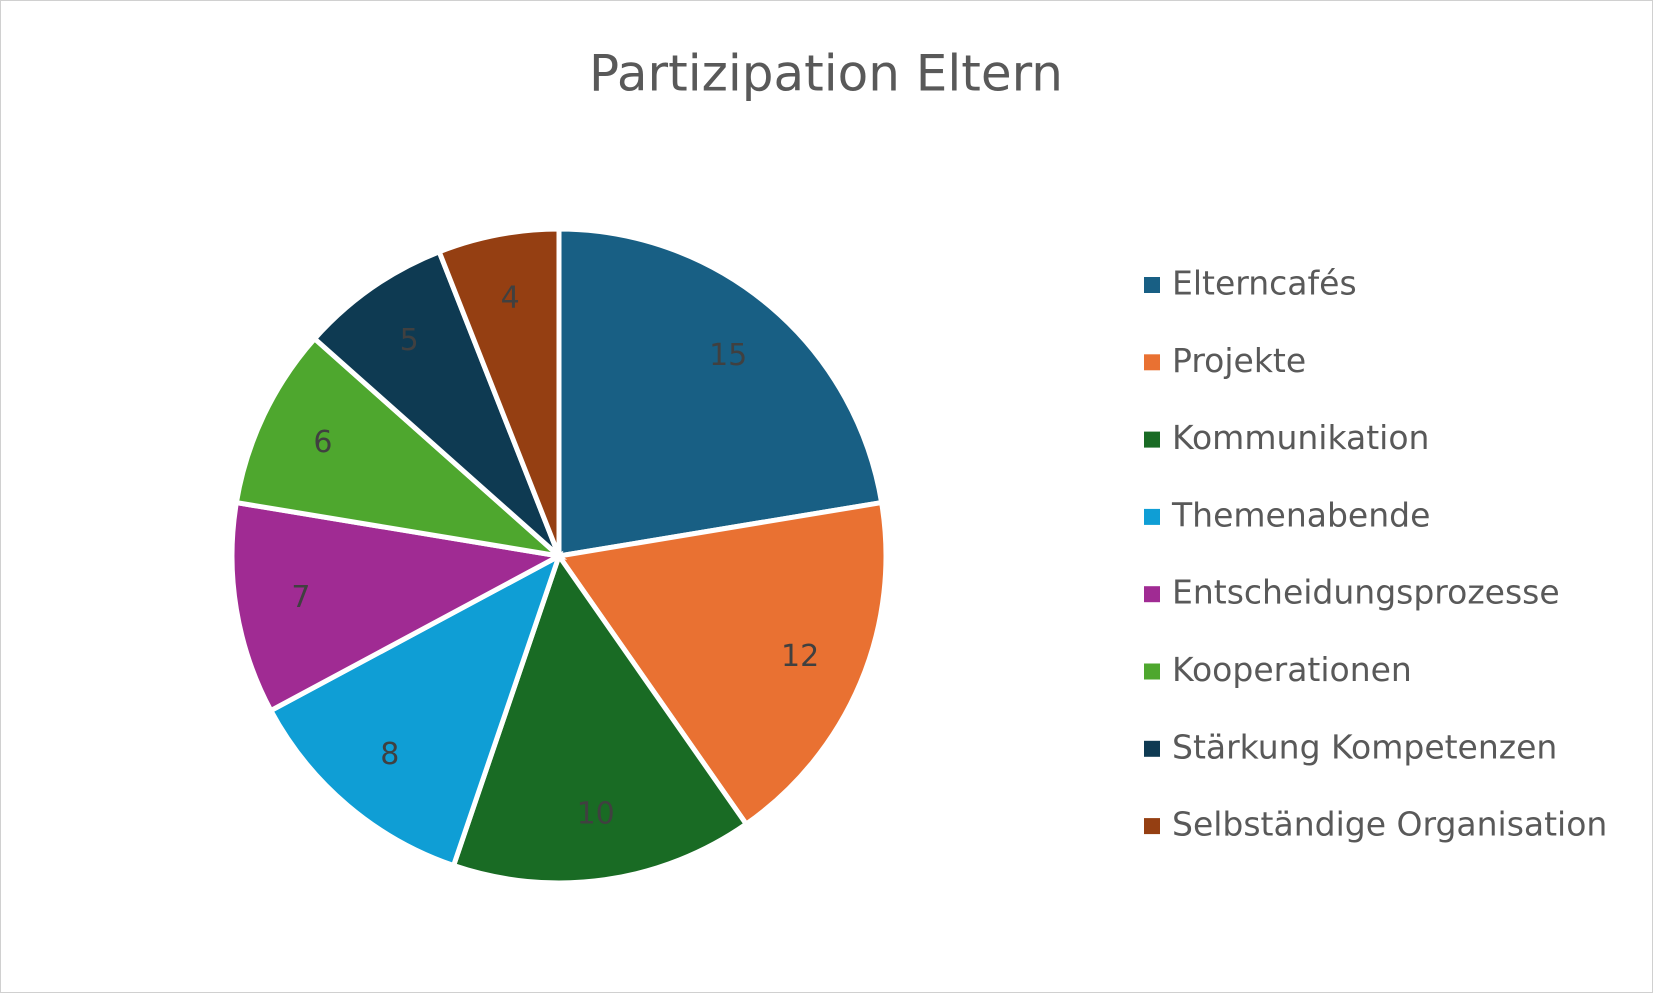  Describe the element at coordinates (826, 74) in the screenshot. I see `chart-title: Partizipation Eltern` at that location.